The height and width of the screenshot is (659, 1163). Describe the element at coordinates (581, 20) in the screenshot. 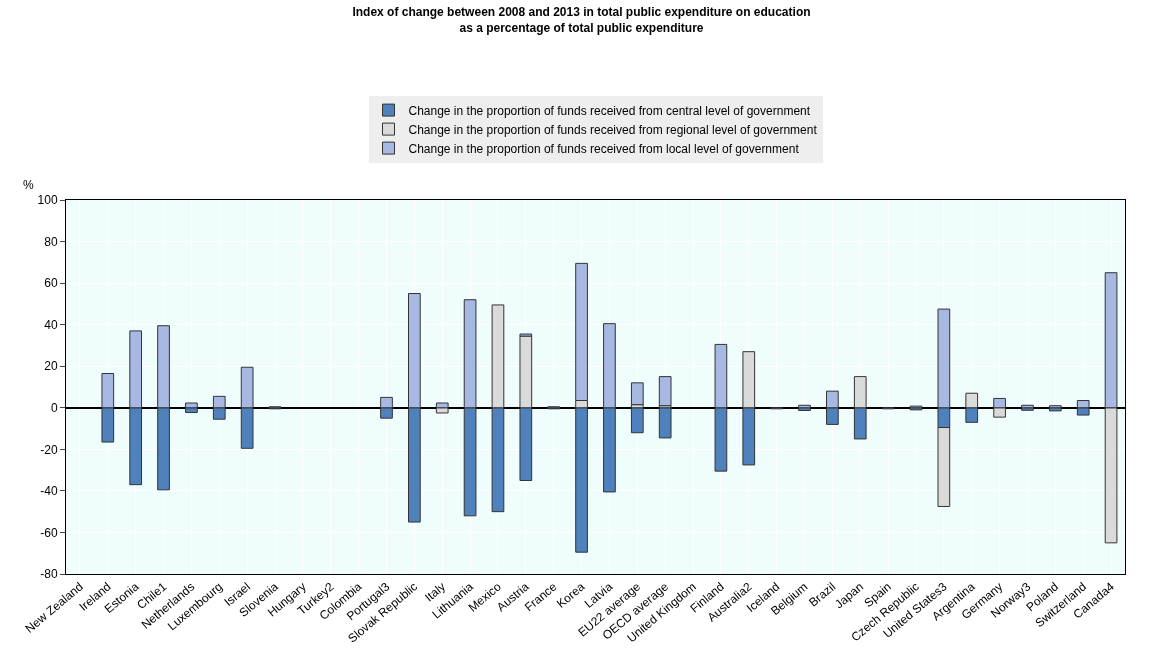

I see `chart-title: Index of change between 2008 and 2013 in total public expenditure on education as a percentage of total public expenditure` at that location.